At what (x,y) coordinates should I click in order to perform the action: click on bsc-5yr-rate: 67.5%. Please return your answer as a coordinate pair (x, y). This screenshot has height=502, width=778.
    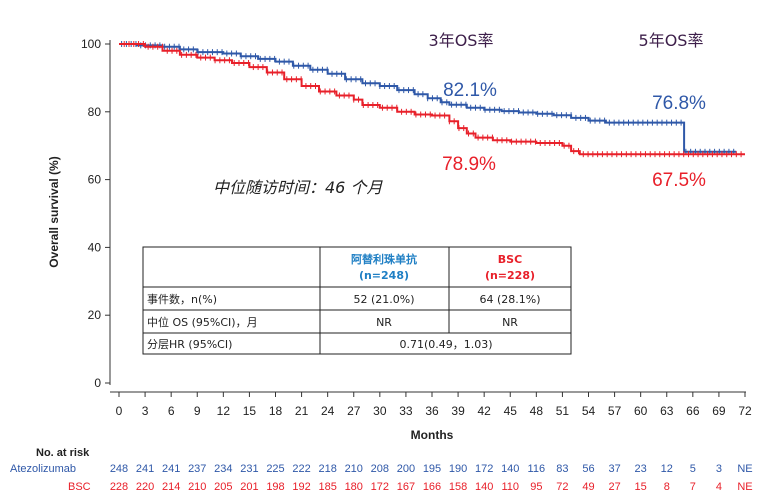
    Looking at the image, I should click on (679, 180).